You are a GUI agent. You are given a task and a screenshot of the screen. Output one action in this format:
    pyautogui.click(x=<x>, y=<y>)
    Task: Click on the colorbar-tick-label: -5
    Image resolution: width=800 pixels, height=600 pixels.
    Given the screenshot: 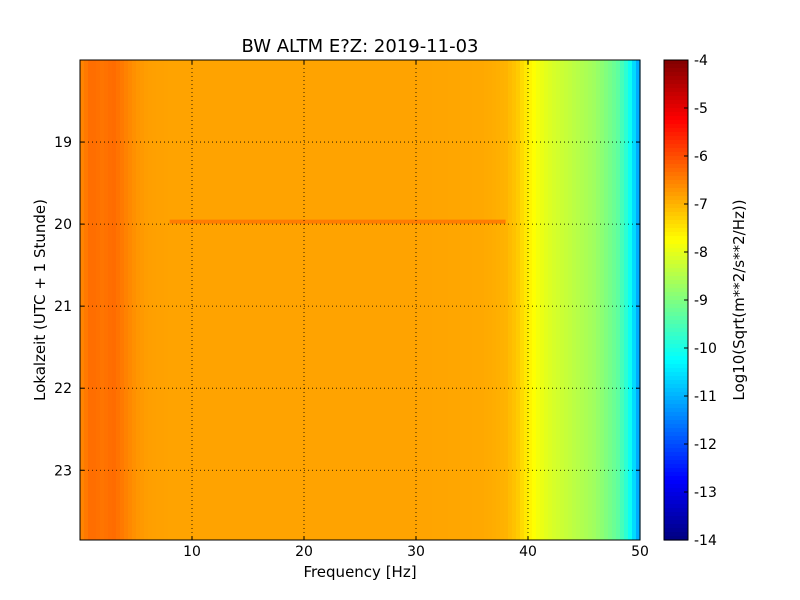 What is the action you would take?
    pyautogui.click(x=701, y=109)
    